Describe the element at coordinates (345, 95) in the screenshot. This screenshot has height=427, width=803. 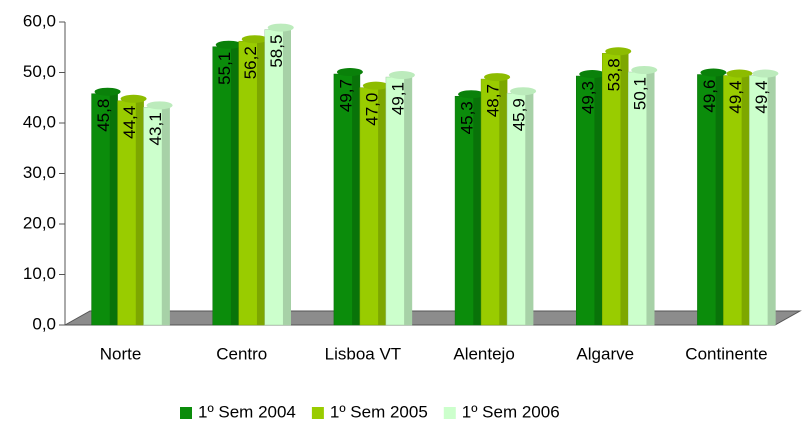
I see `value-label: 49,7` at that location.